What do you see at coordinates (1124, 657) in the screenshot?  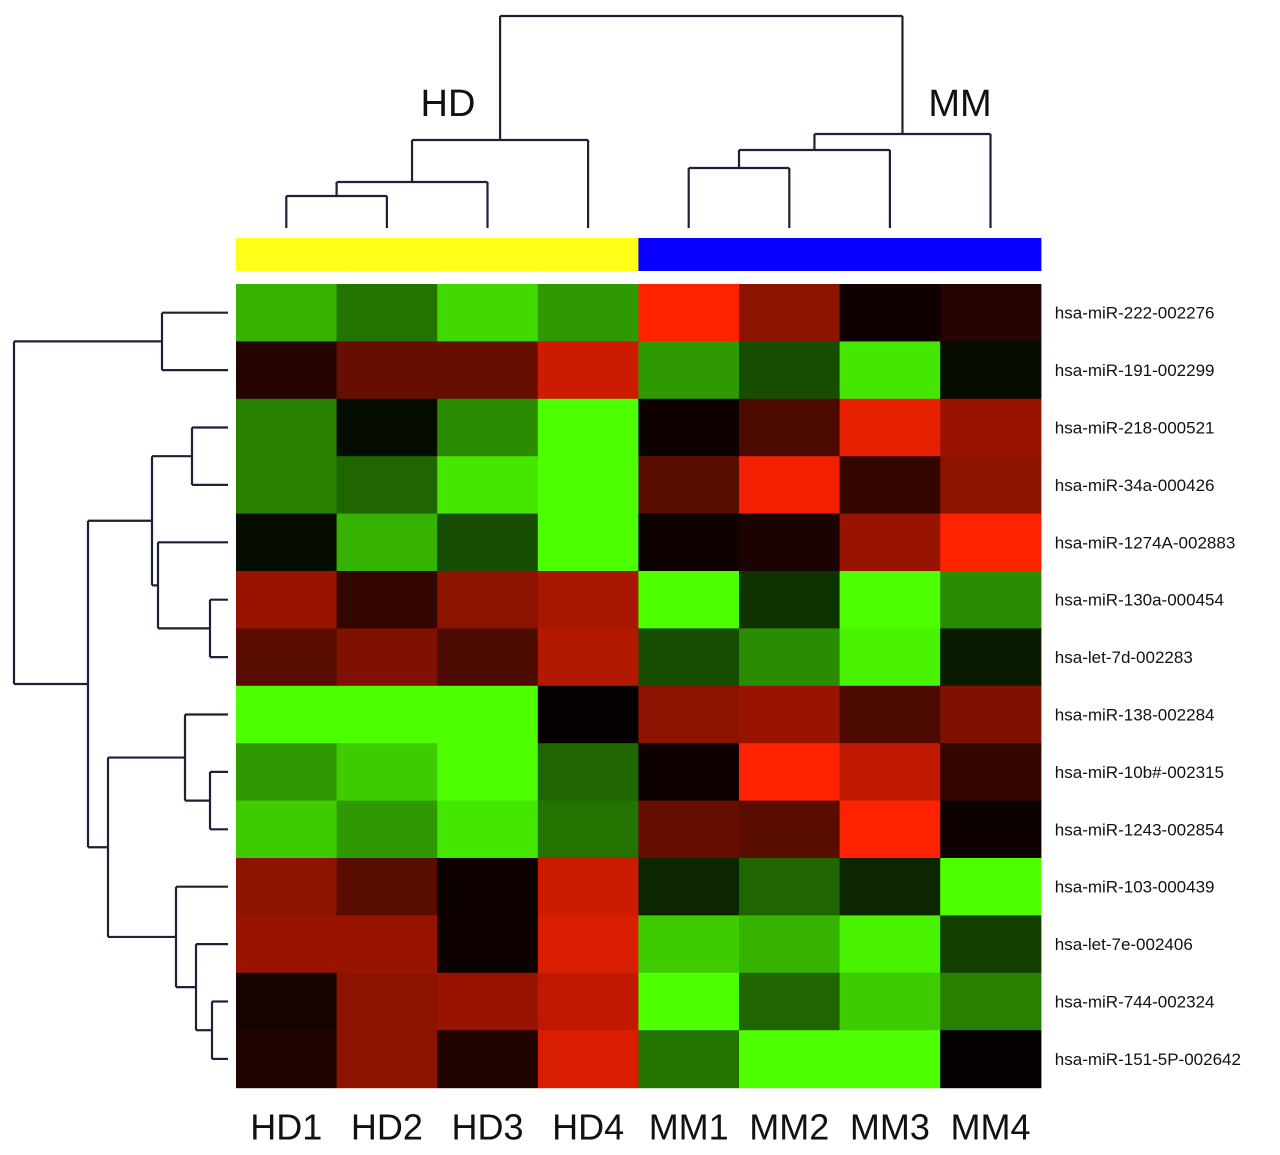 I see `row-label: hsa-let-7d-002283` at bounding box center [1124, 657].